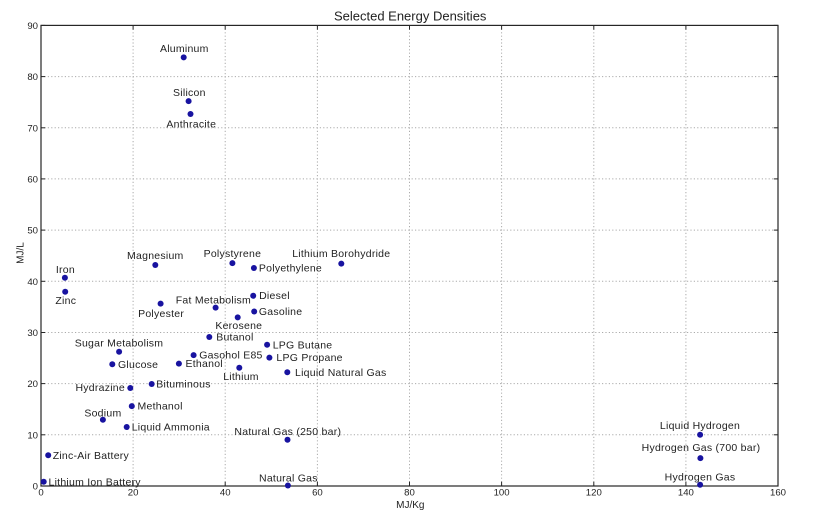 The height and width of the screenshot is (512, 819). What do you see at coordinates (238, 326) in the screenshot?
I see `svg-text: Kerosene` at bounding box center [238, 326].